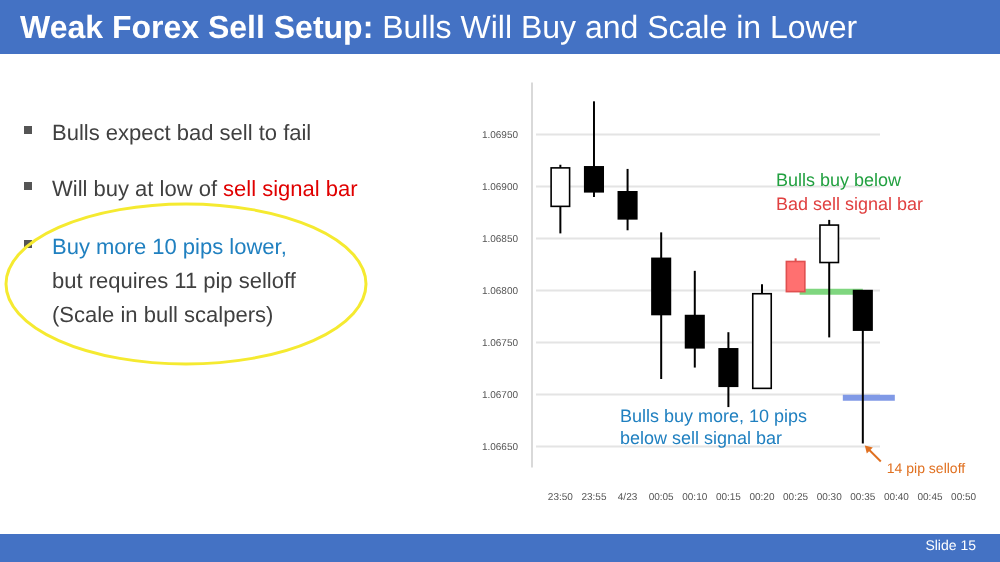  I want to click on chart-title: Weak Forex Sell Setup: Bulls Will Buy and Scale in Lower, so click(439, 29).